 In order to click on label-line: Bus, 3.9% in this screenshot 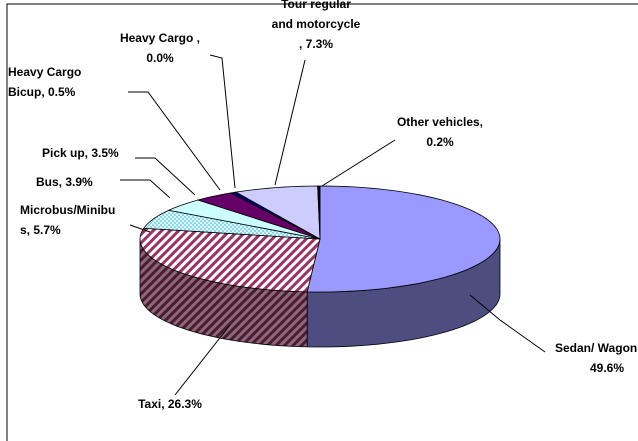, I will do `click(64, 182)`.